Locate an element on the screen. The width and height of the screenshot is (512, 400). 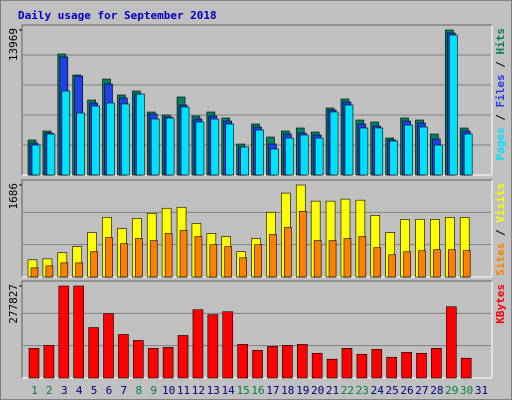
x-tick-label: 19 is located at coordinates (302, 390).